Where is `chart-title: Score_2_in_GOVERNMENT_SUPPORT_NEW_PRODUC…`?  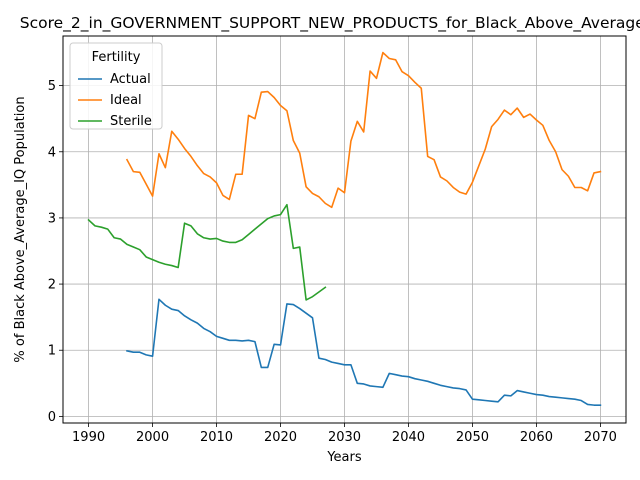 chart-title: Score_2_in_GOVERNMENT_SUPPORT_NEW_PRODUC… is located at coordinates (330, 23).